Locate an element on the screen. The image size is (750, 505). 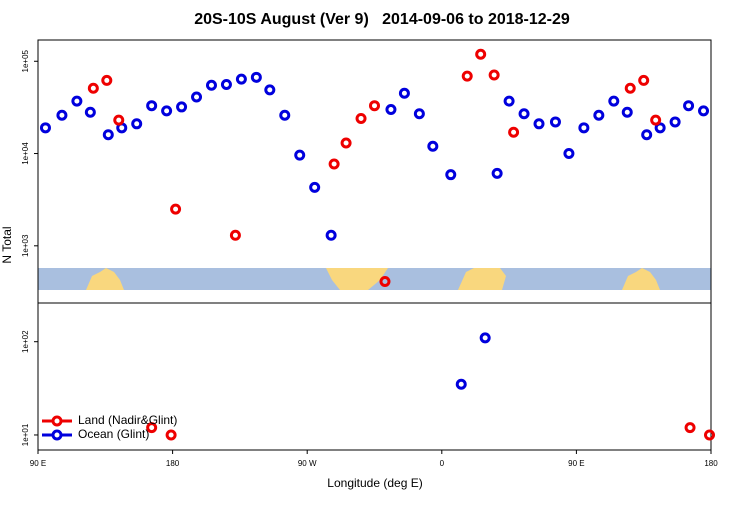
x-tick-label: 90 W is located at coordinates (307, 463).